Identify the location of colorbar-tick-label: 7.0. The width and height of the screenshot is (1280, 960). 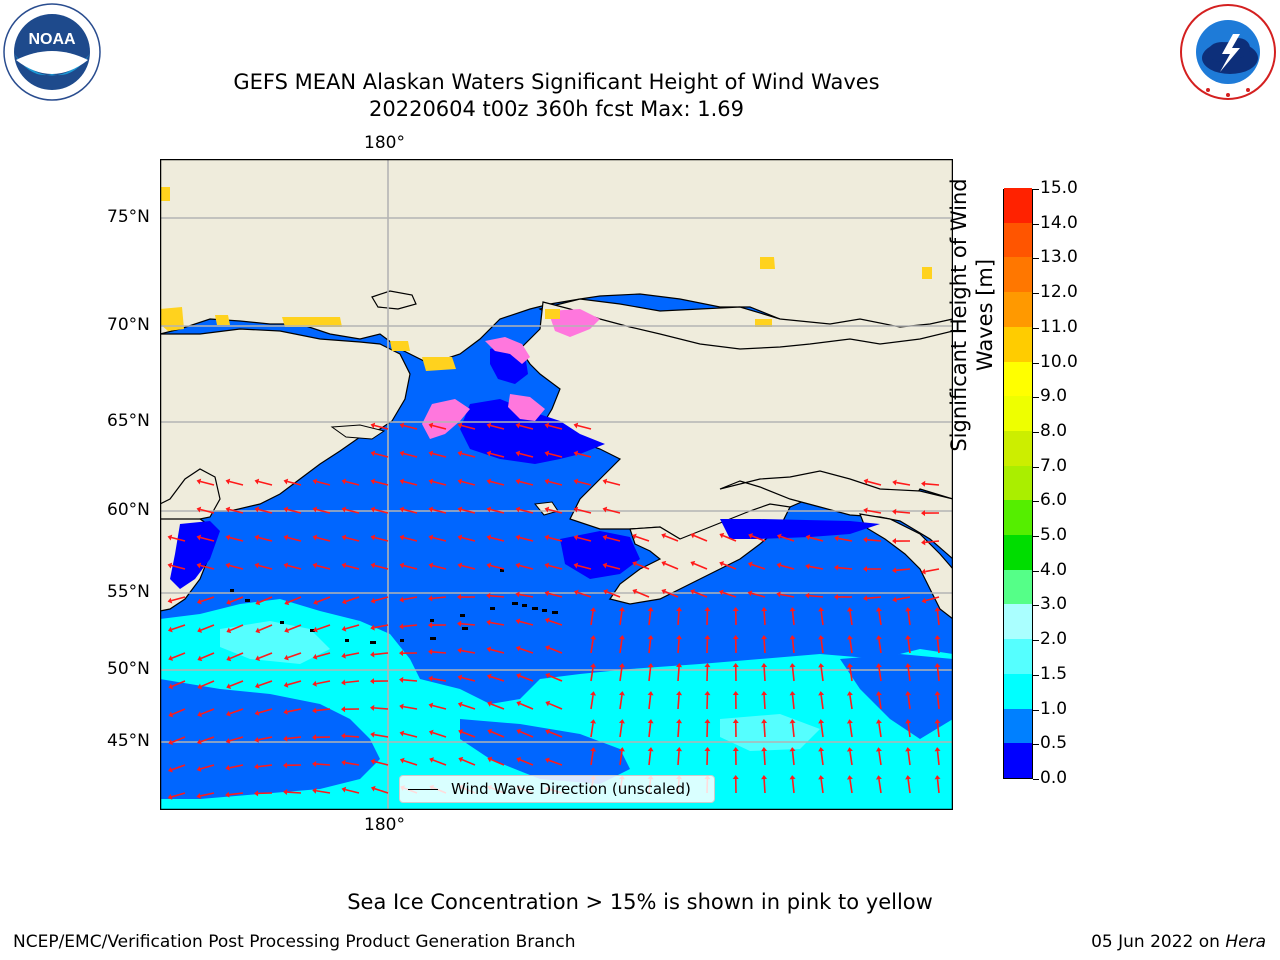
(1054, 465).